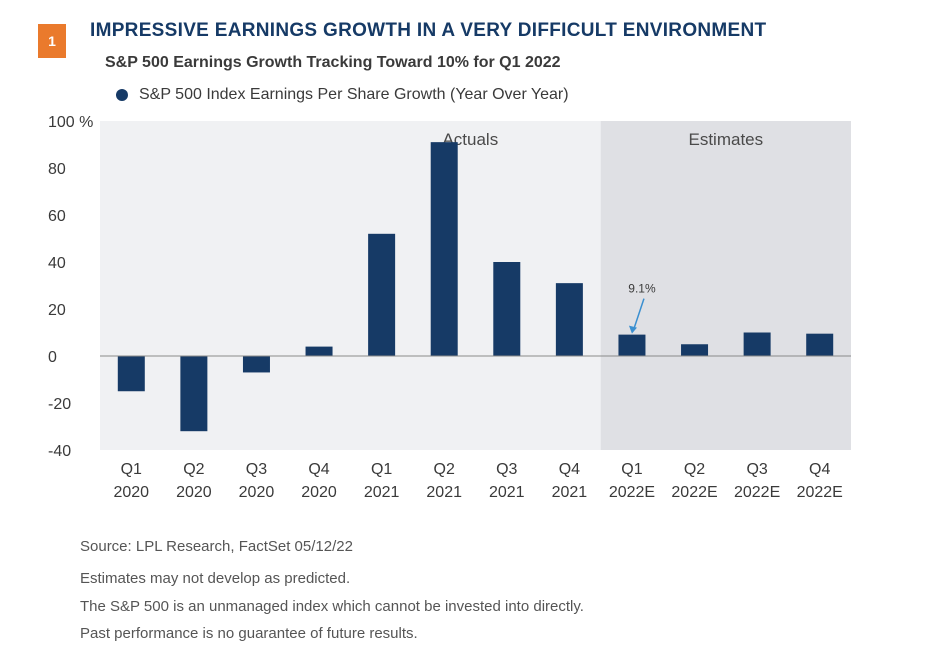 Image resolution: width=930 pixels, height=664 pixels. Describe the element at coordinates (216, 546) in the screenshot. I see `source-note: Source: LPL Research, FactSet 05/12/22` at that location.